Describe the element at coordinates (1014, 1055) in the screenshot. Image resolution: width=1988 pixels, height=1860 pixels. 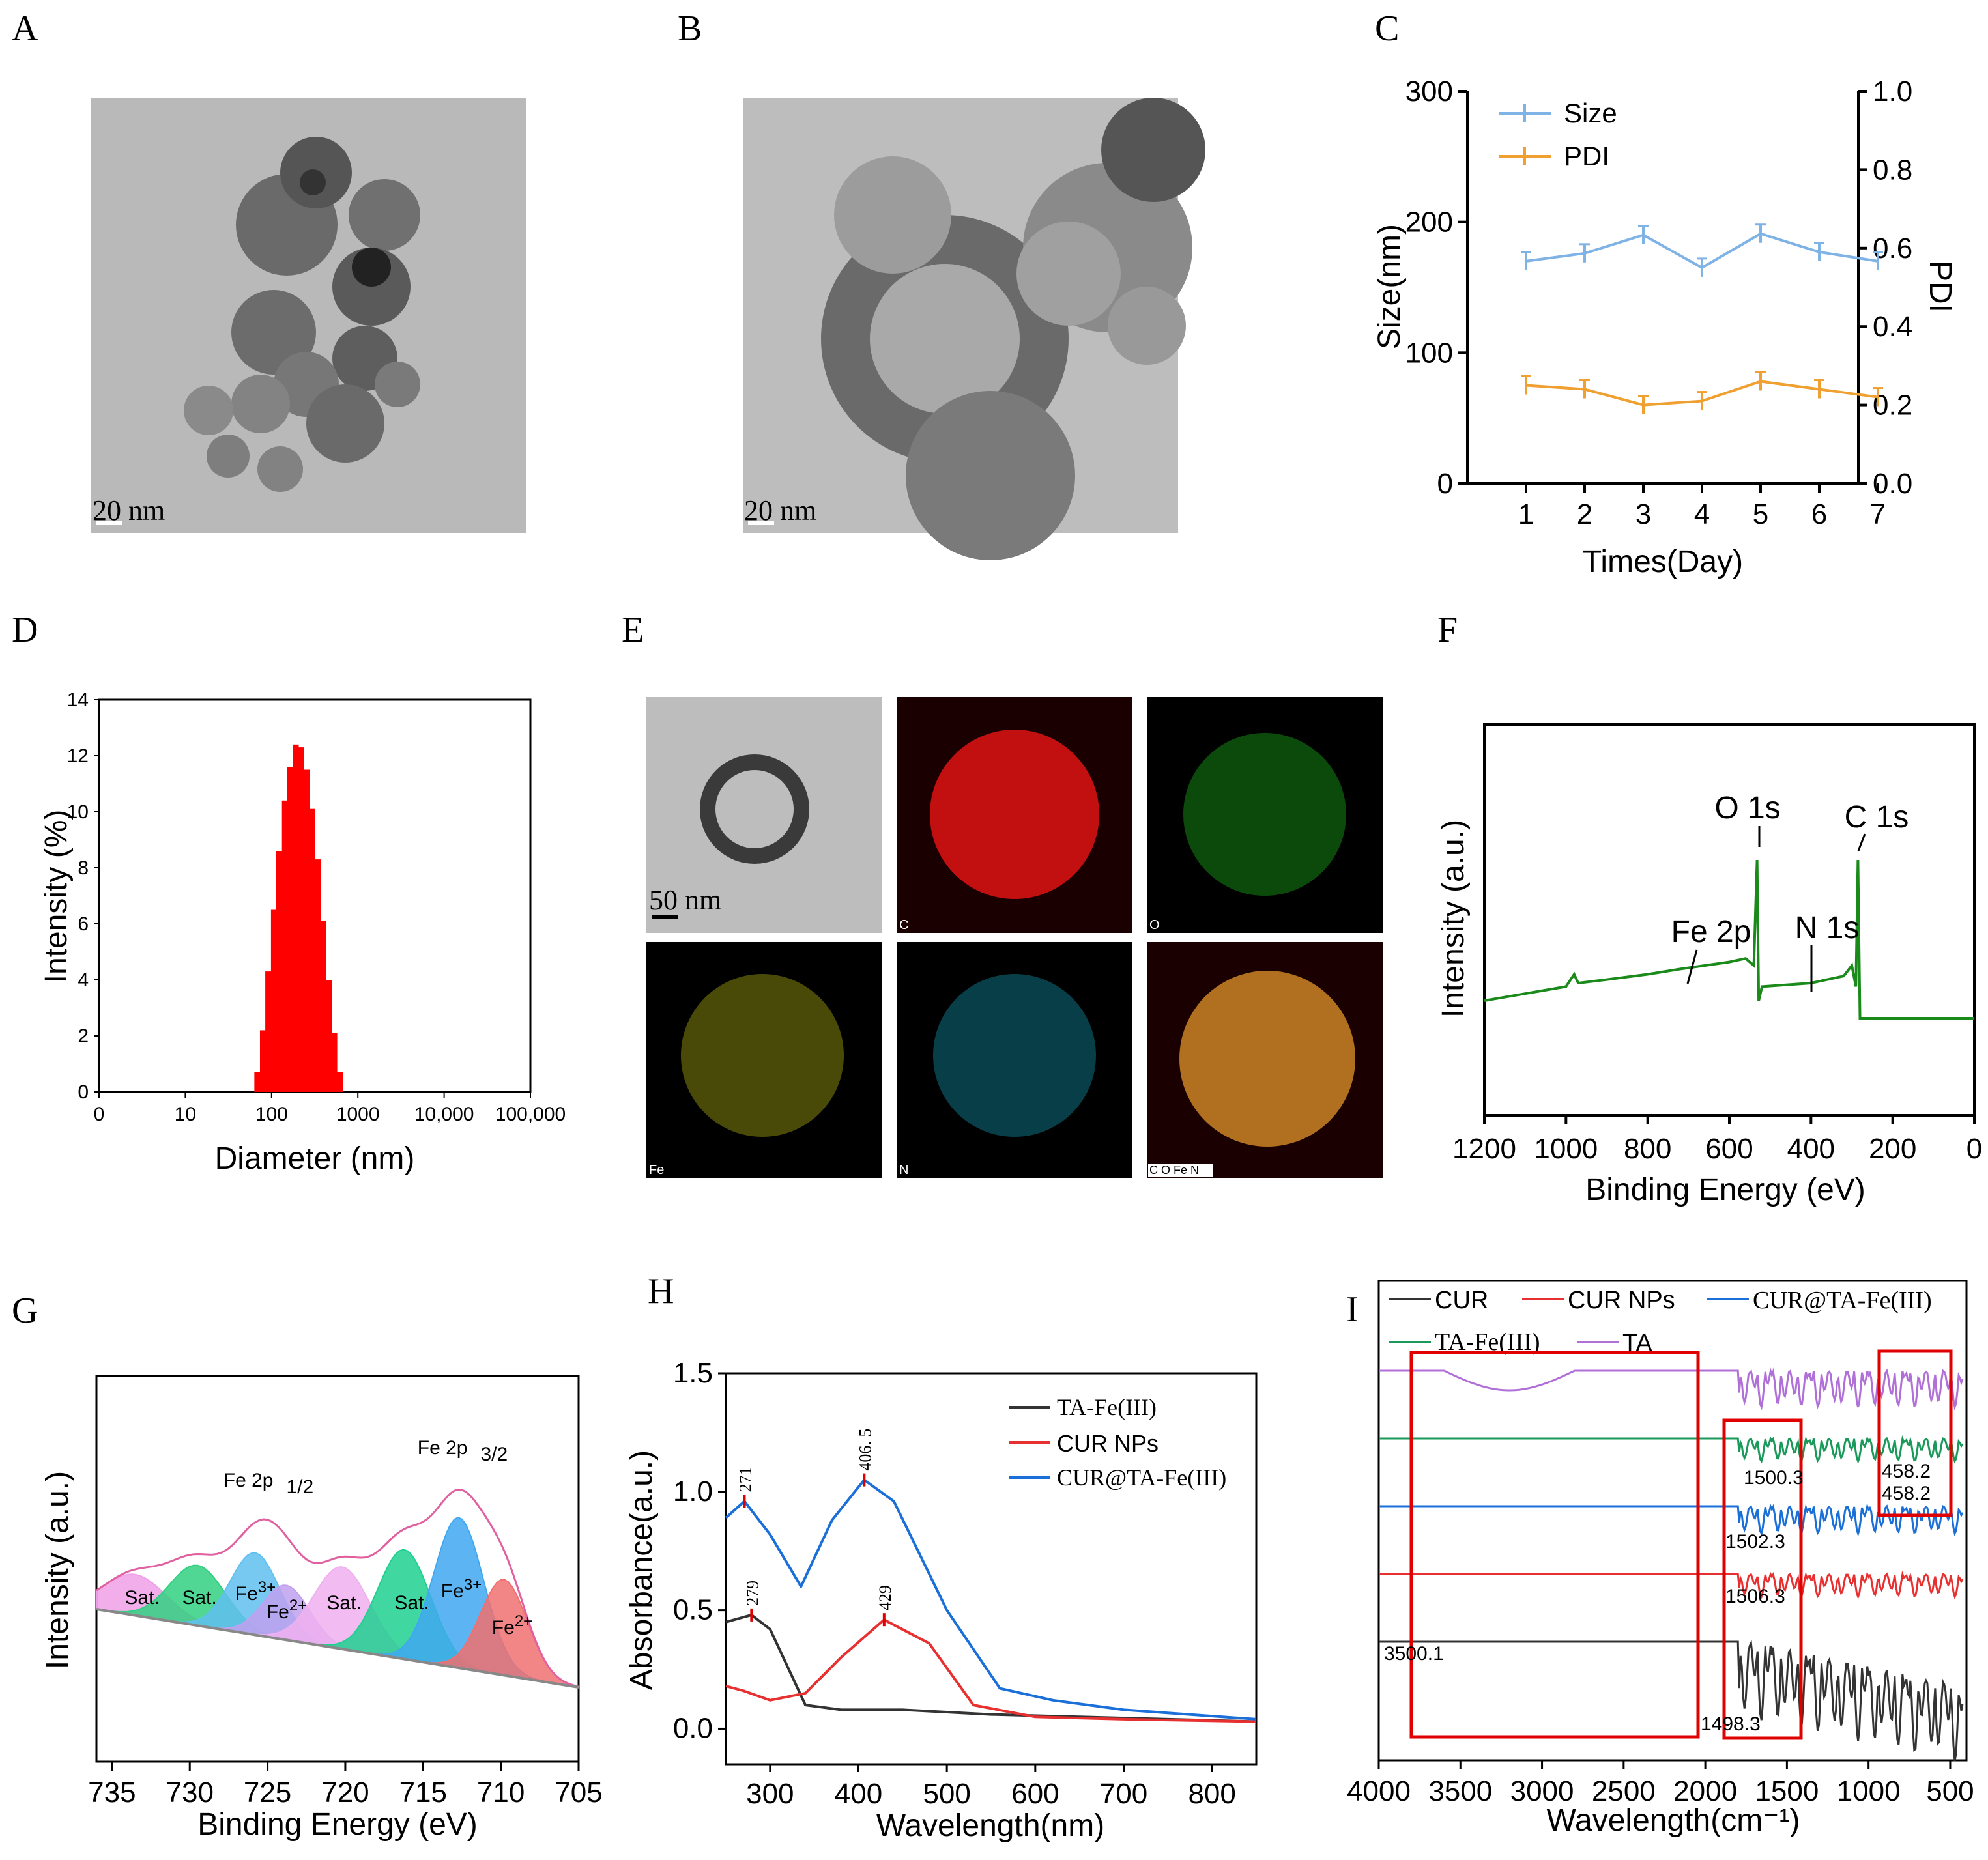
I see `eds-map-n-signal` at that location.